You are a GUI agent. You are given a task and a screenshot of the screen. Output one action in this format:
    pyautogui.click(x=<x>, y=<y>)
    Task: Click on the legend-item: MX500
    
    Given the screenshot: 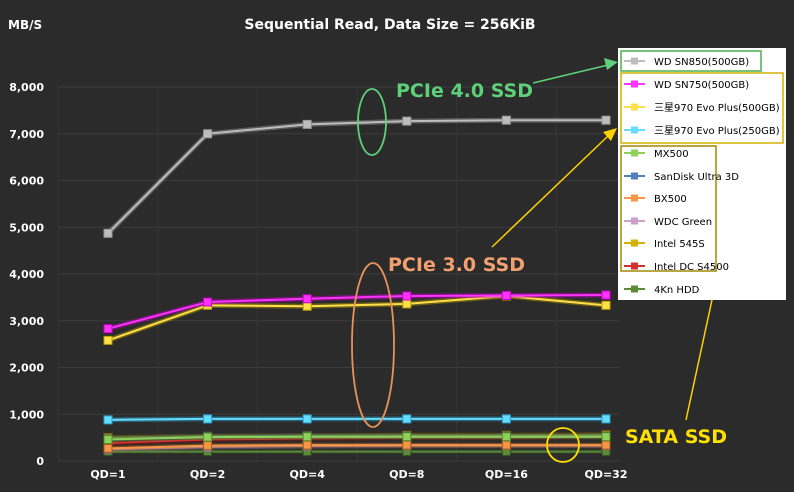 What is the action you would take?
    pyautogui.click(x=656, y=154)
    